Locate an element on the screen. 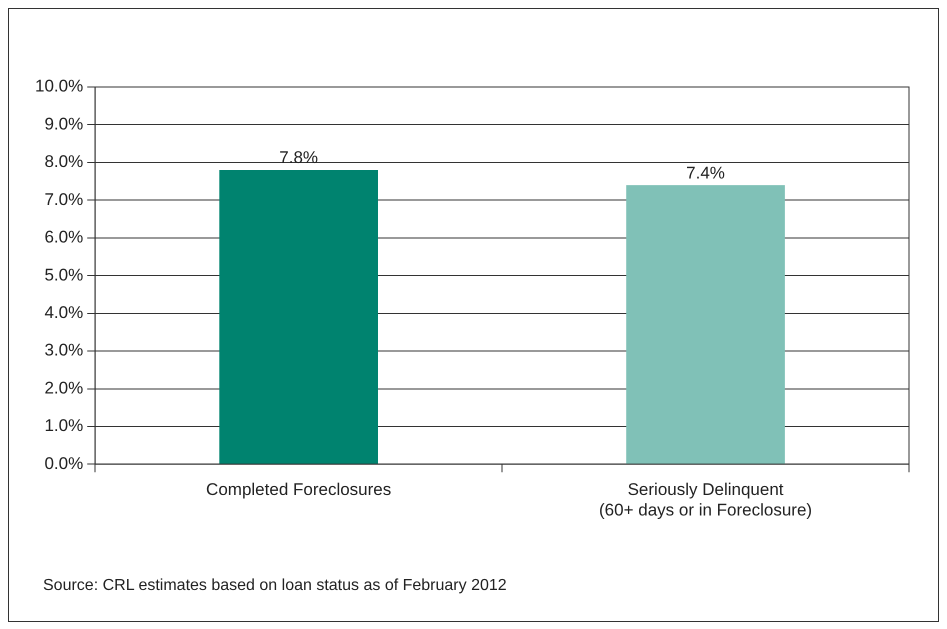 The height and width of the screenshot is (629, 947). y-tick-label: 4.0% is located at coordinates (64, 312).